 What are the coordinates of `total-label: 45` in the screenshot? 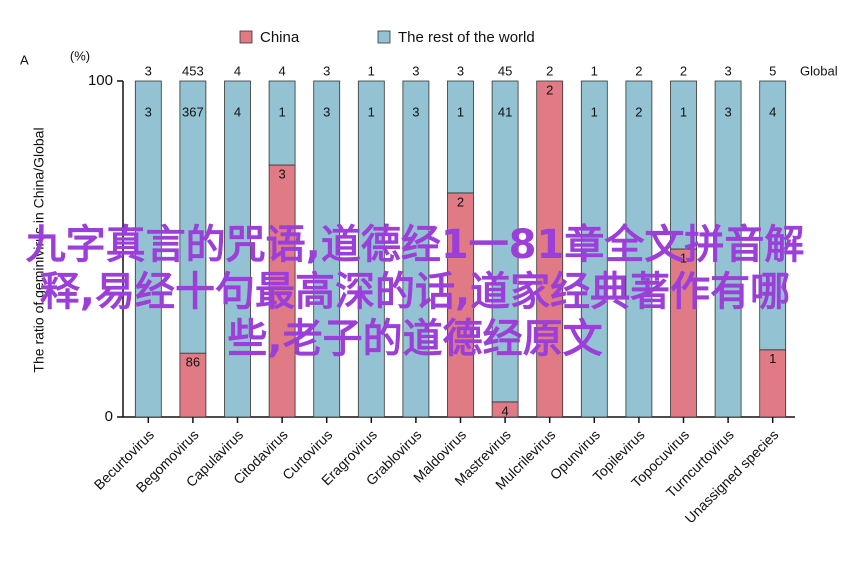 It's located at (505, 70).